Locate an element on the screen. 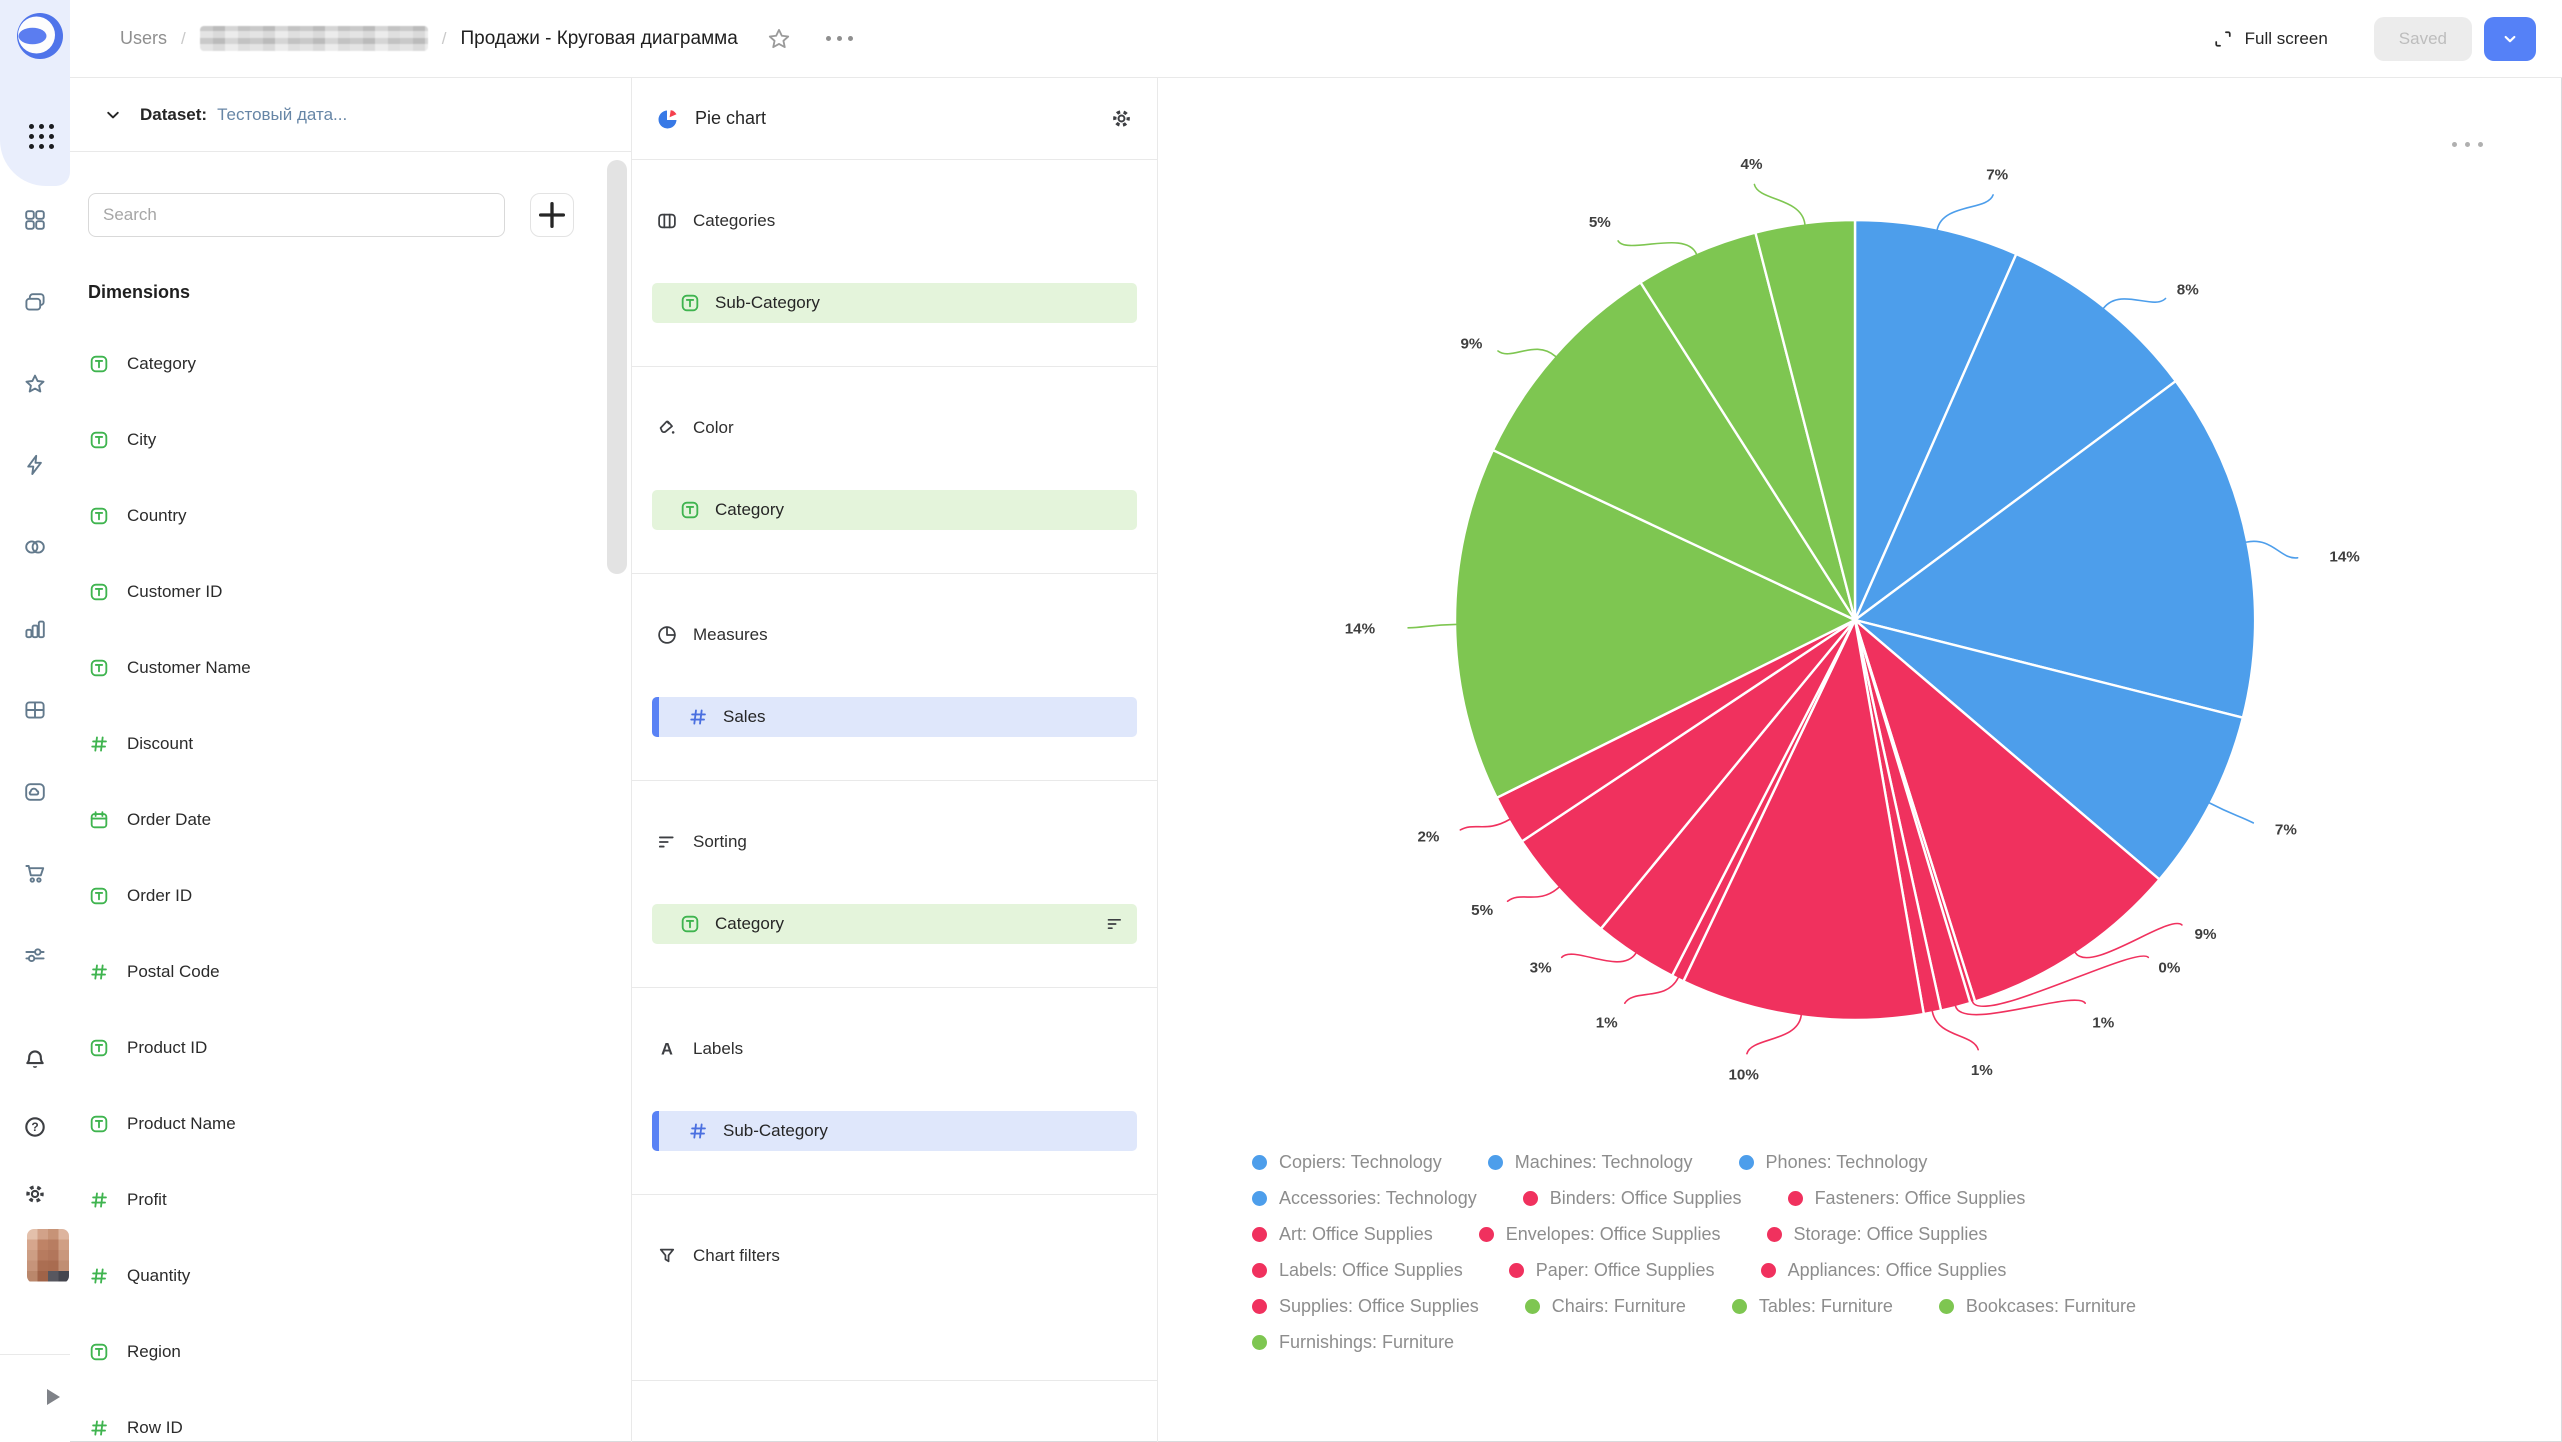 The width and height of the screenshot is (2562, 1442). legend-item-art: Art: Office Supplies is located at coordinates (1342, 1234).